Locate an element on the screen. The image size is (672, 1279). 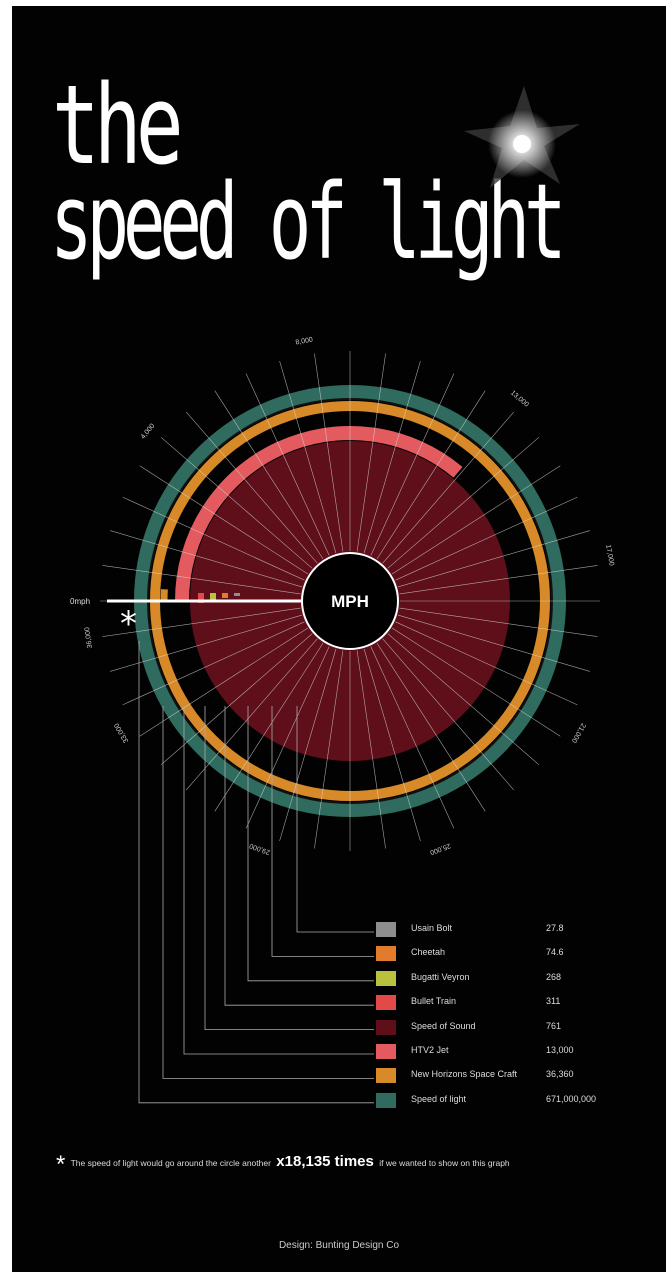
credit: Design: Bunting Design Co is located at coordinates (339, 1245).